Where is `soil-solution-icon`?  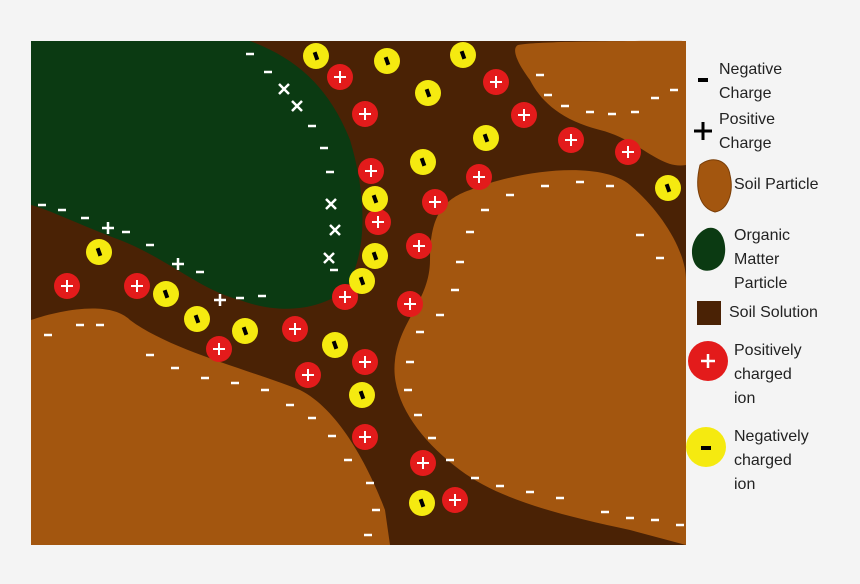
soil-solution-icon is located at coordinates (709, 313).